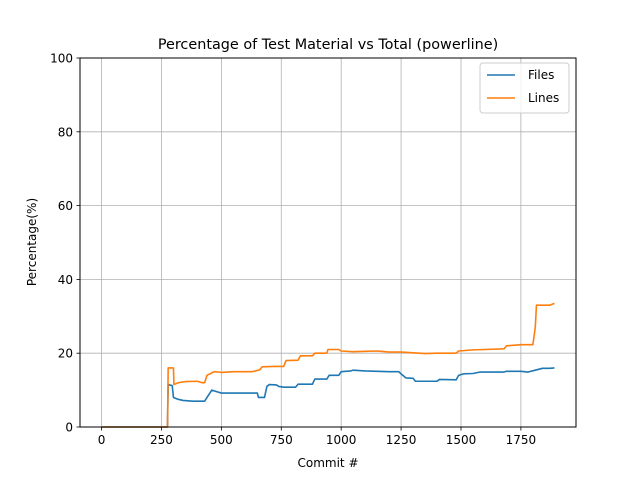 The image size is (640, 480). Describe the element at coordinates (521, 440) in the screenshot. I see `x-tick-label: 1750` at that location.